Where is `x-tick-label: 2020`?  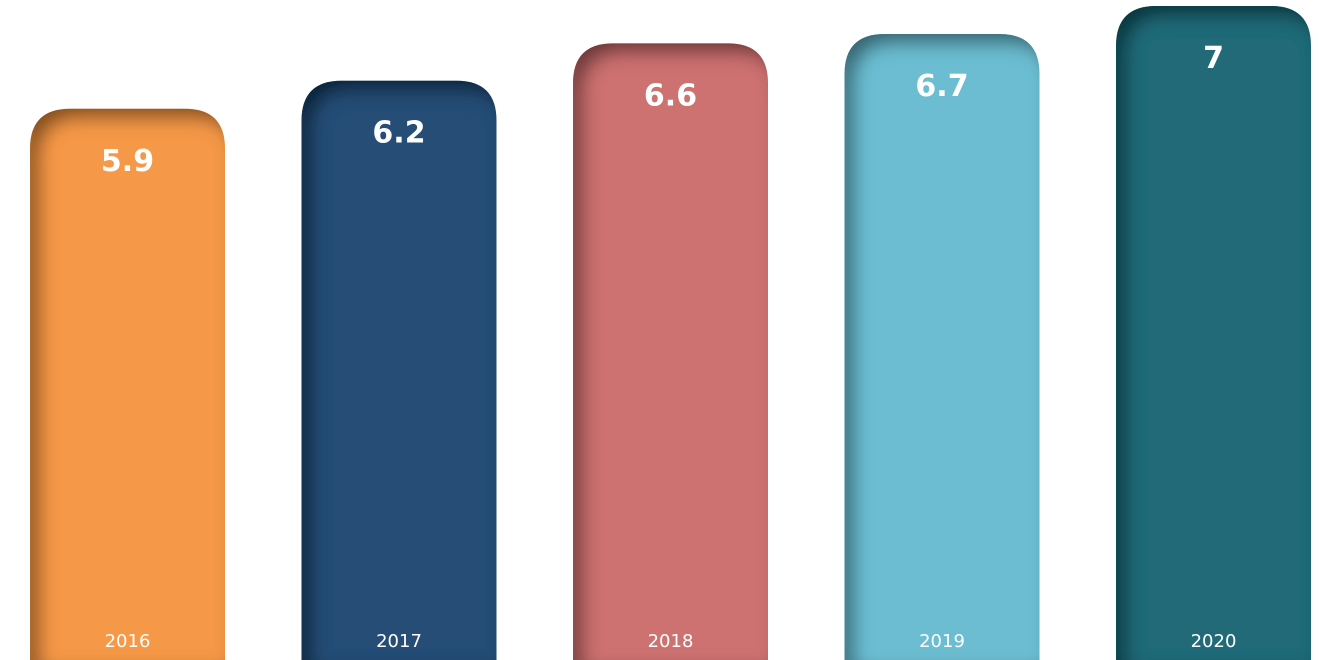 x-tick-label: 2020 is located at coordinates (1214, 641).